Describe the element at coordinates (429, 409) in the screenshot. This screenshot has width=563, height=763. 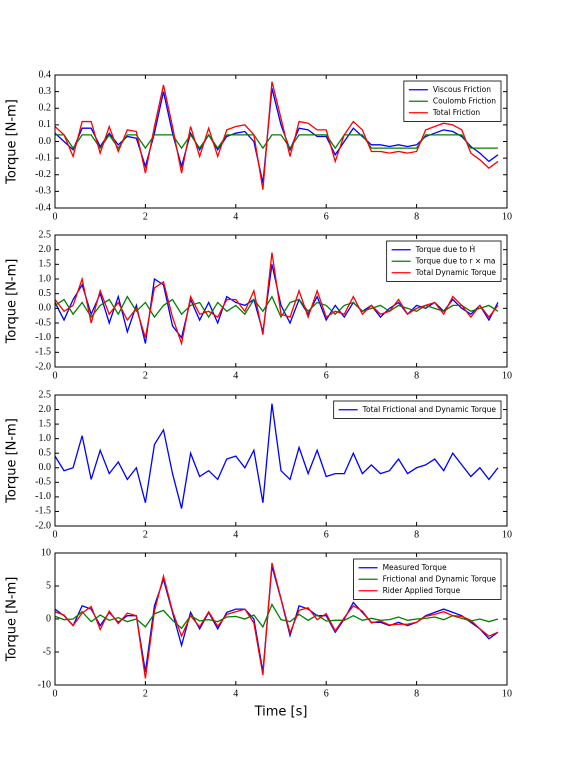
I see `legend-label: Total Frictional and Dynamic Torque` at that location.